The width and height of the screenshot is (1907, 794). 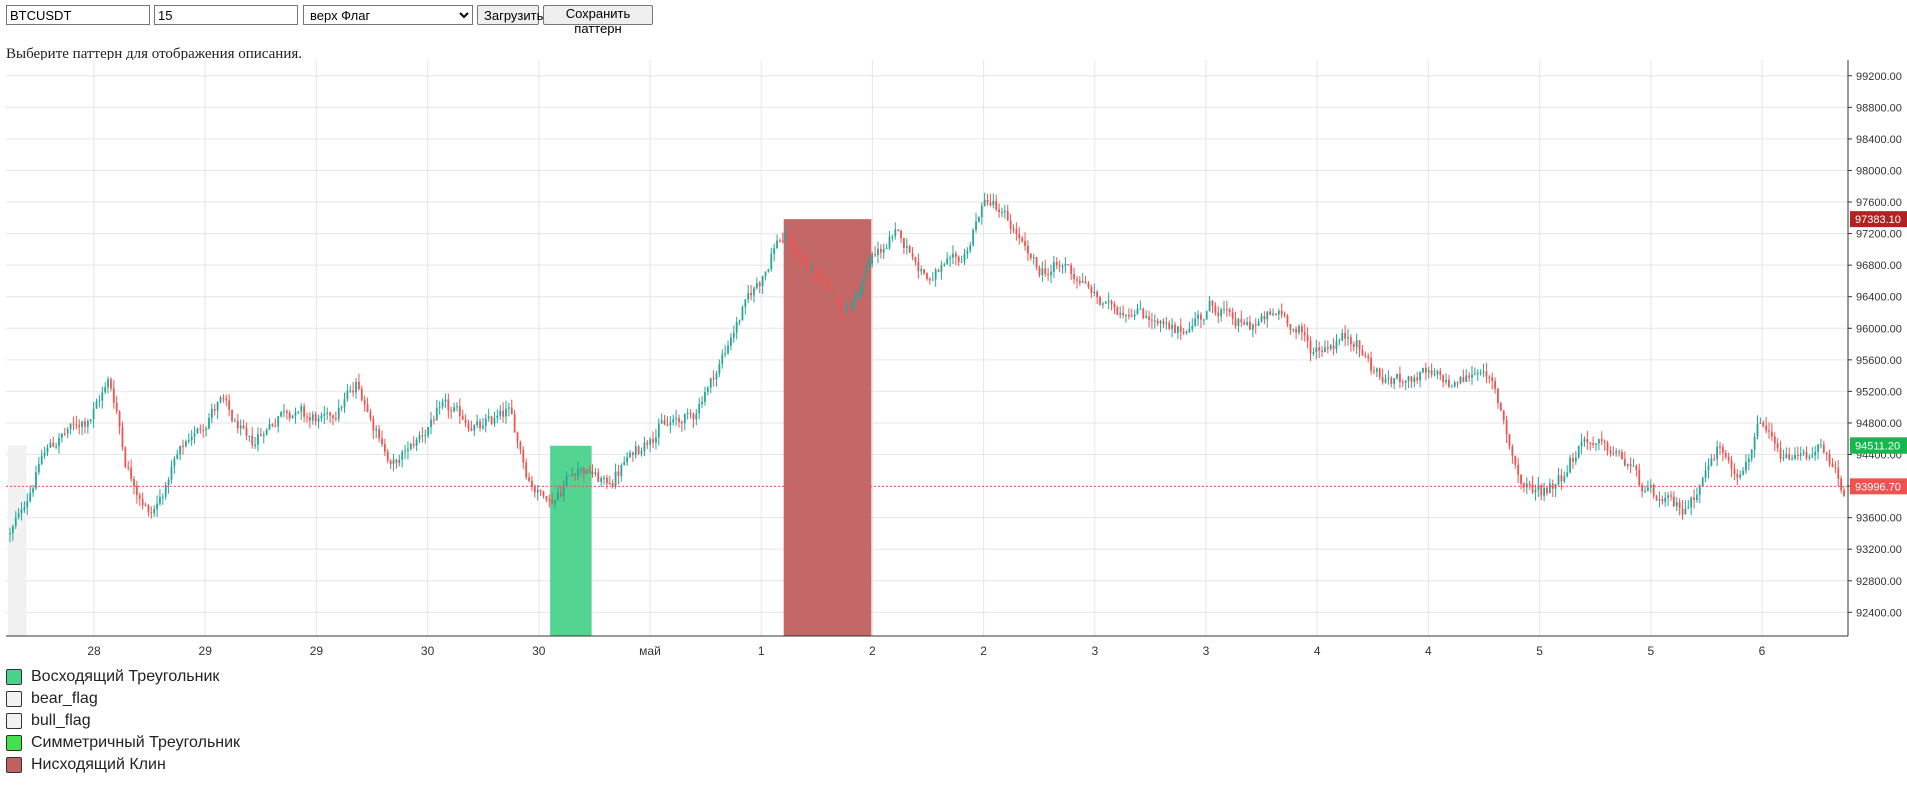 What do you see at coordinates (1879, 235) in the screenshot?
I see `y-tick-label: 97200.00` at bounding box center [1879, 235].